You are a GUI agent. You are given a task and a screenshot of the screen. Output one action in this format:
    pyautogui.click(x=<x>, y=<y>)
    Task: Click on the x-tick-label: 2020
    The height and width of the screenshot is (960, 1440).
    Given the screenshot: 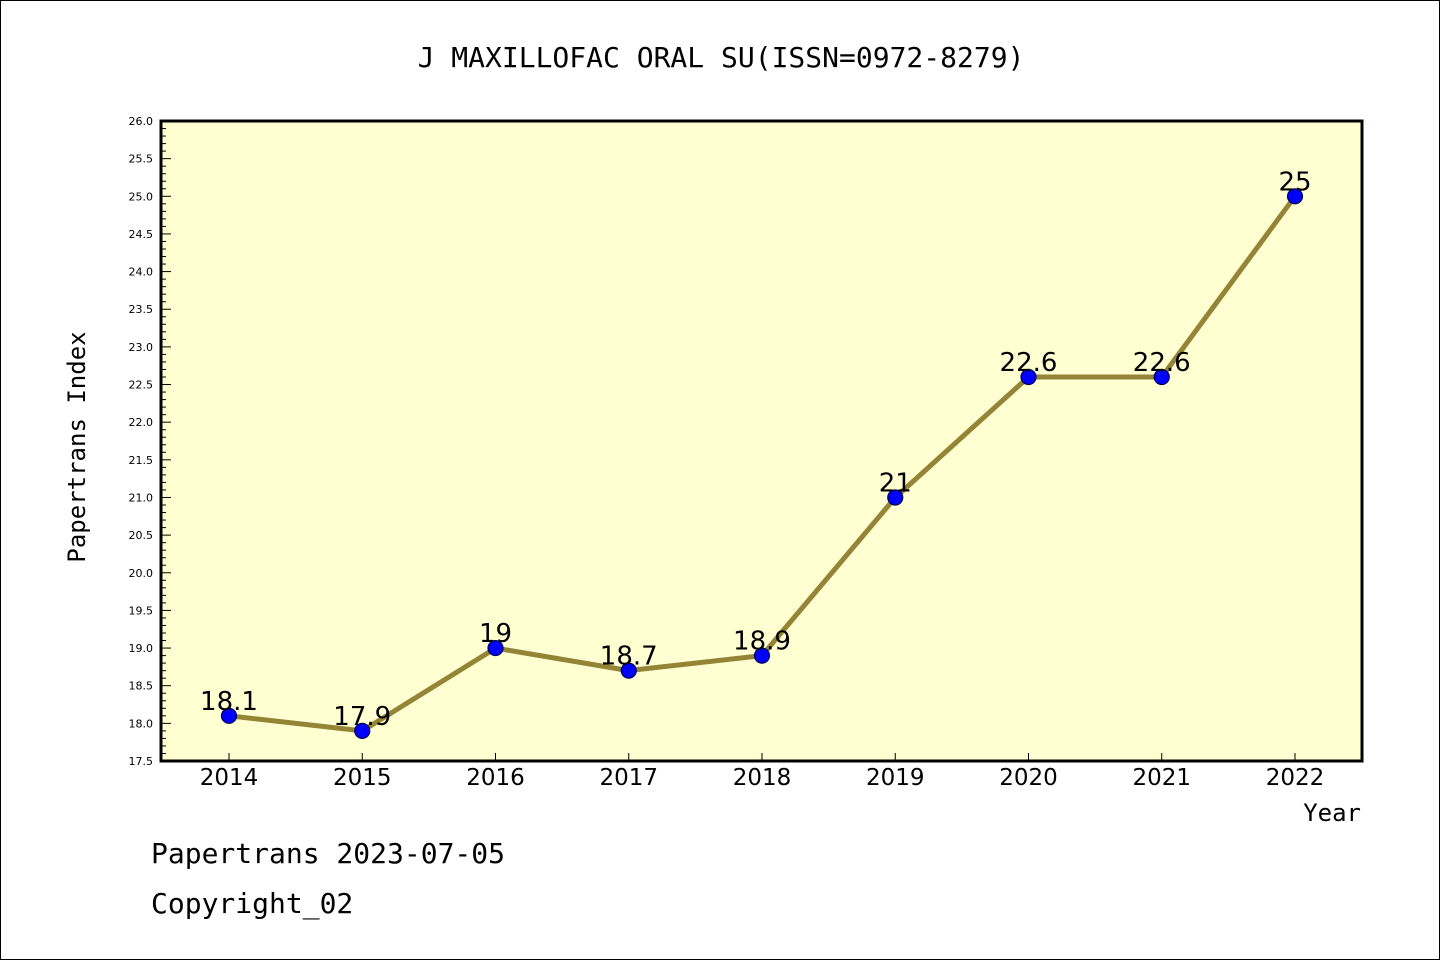 What is the action you would take?
    pyautogui.click(x=1028, y=778)
    